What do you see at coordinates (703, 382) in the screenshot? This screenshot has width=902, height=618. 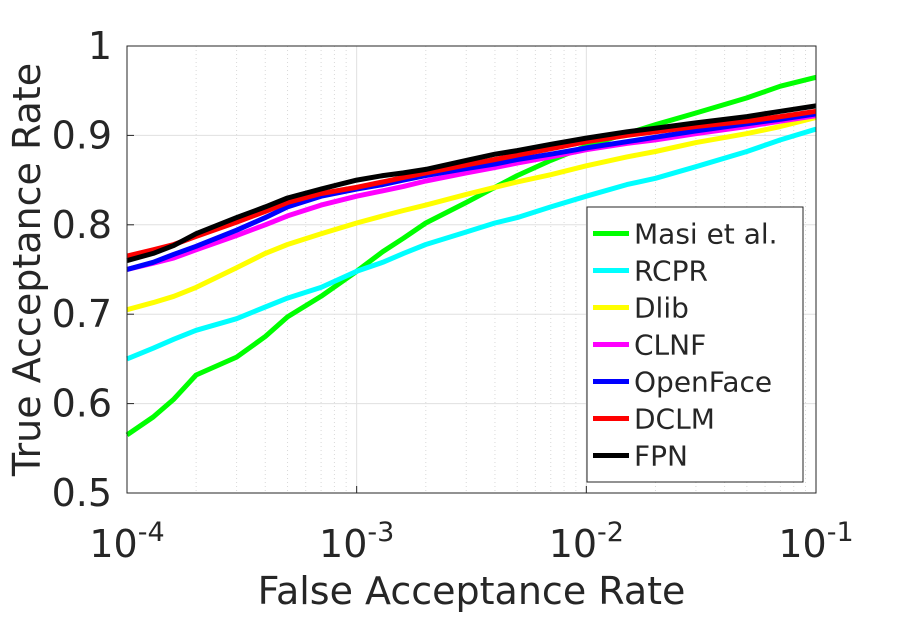 I see `legend-label: OpenFace` at bounding box center [703, 382].